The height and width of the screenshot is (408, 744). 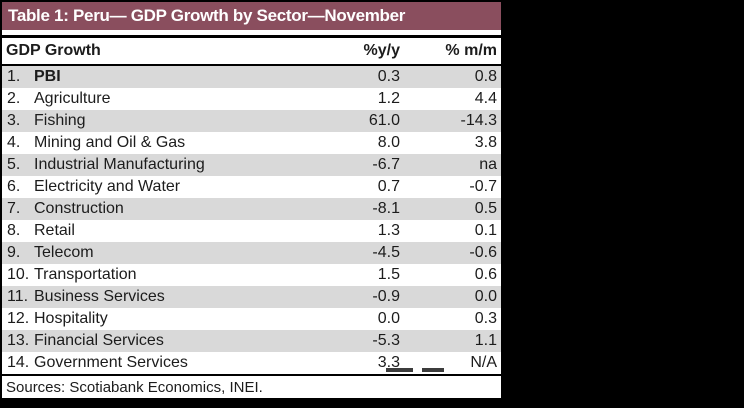 I want to click on divider-footer, so click(x=251, y=375).